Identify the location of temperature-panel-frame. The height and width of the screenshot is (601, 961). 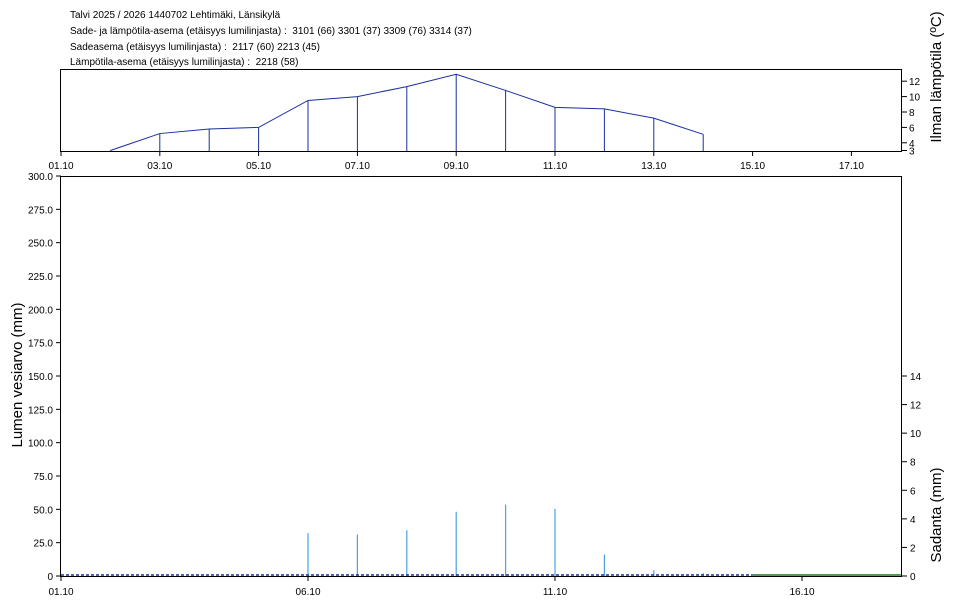
(481, 110).